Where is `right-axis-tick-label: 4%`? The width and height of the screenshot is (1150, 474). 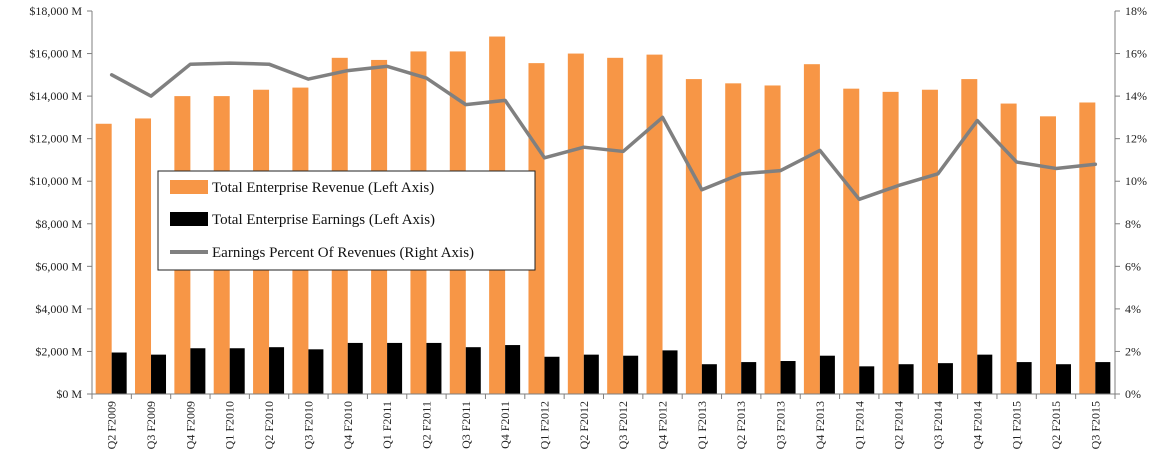 right-axis-tick-label: 4% is located at coordinates (1133, 309).